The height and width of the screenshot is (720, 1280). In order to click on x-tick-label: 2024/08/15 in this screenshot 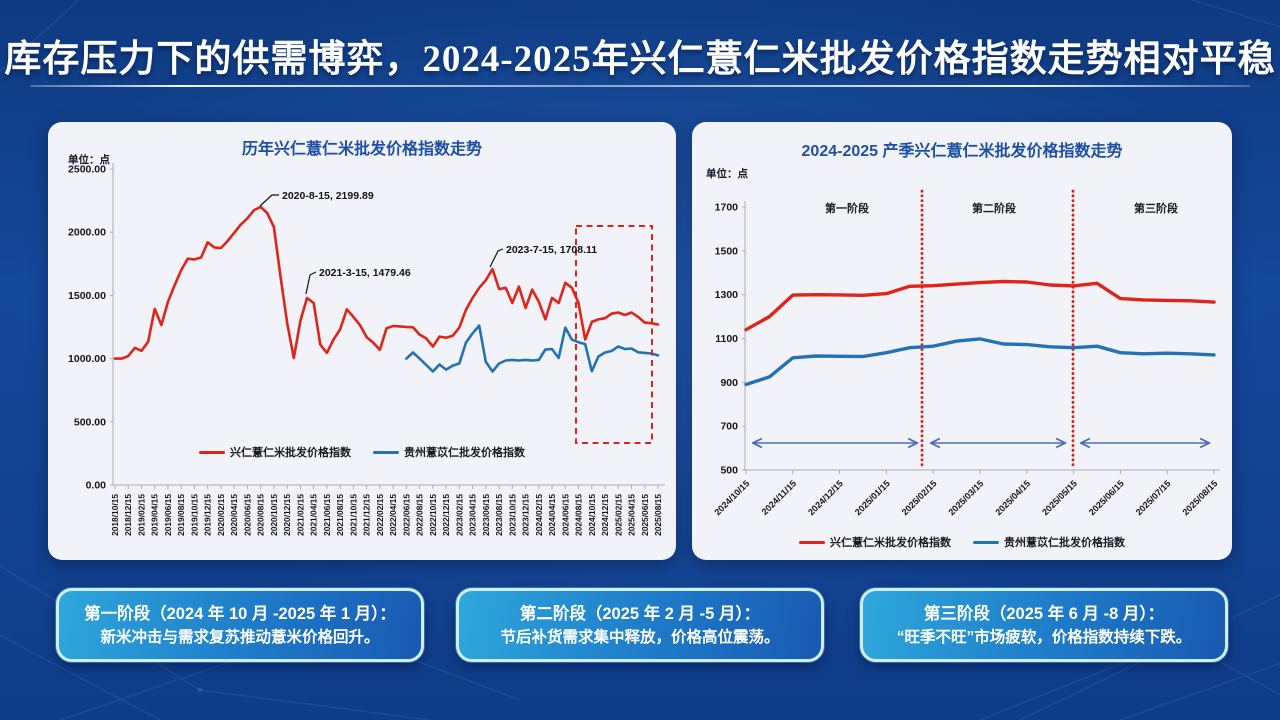, I will do `click(579, 515)`.